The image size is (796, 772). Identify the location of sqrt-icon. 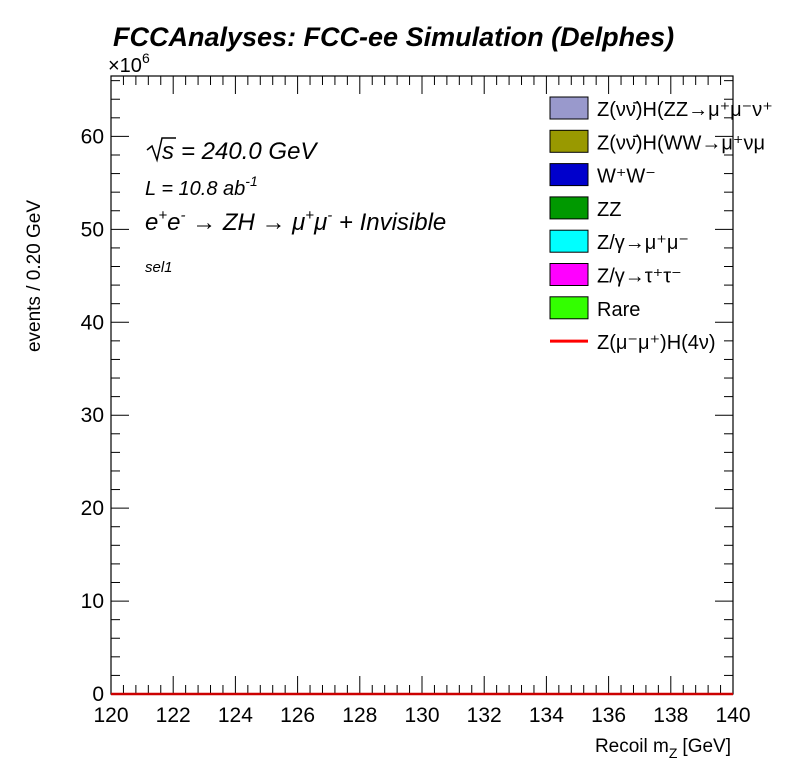
(161, 150).